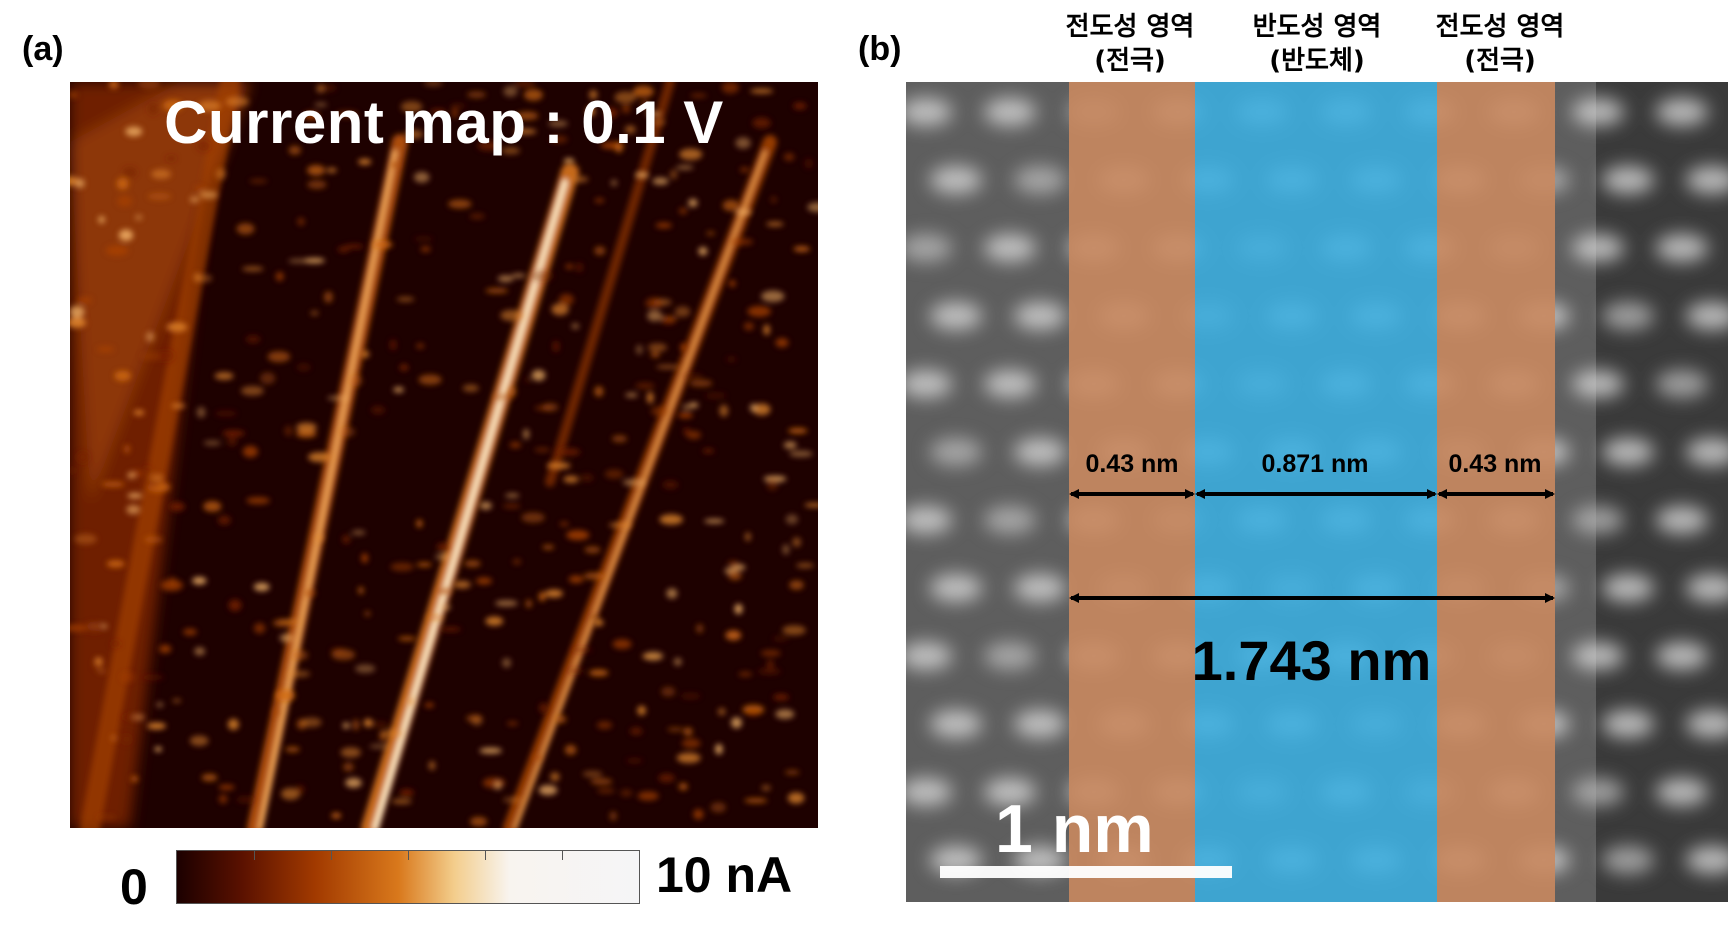  What do you see at coordinates (1495, 464) in the screenshot?
I see `measurement-electrode-right: 0.43 nm` at bounding box center [1495, 464].